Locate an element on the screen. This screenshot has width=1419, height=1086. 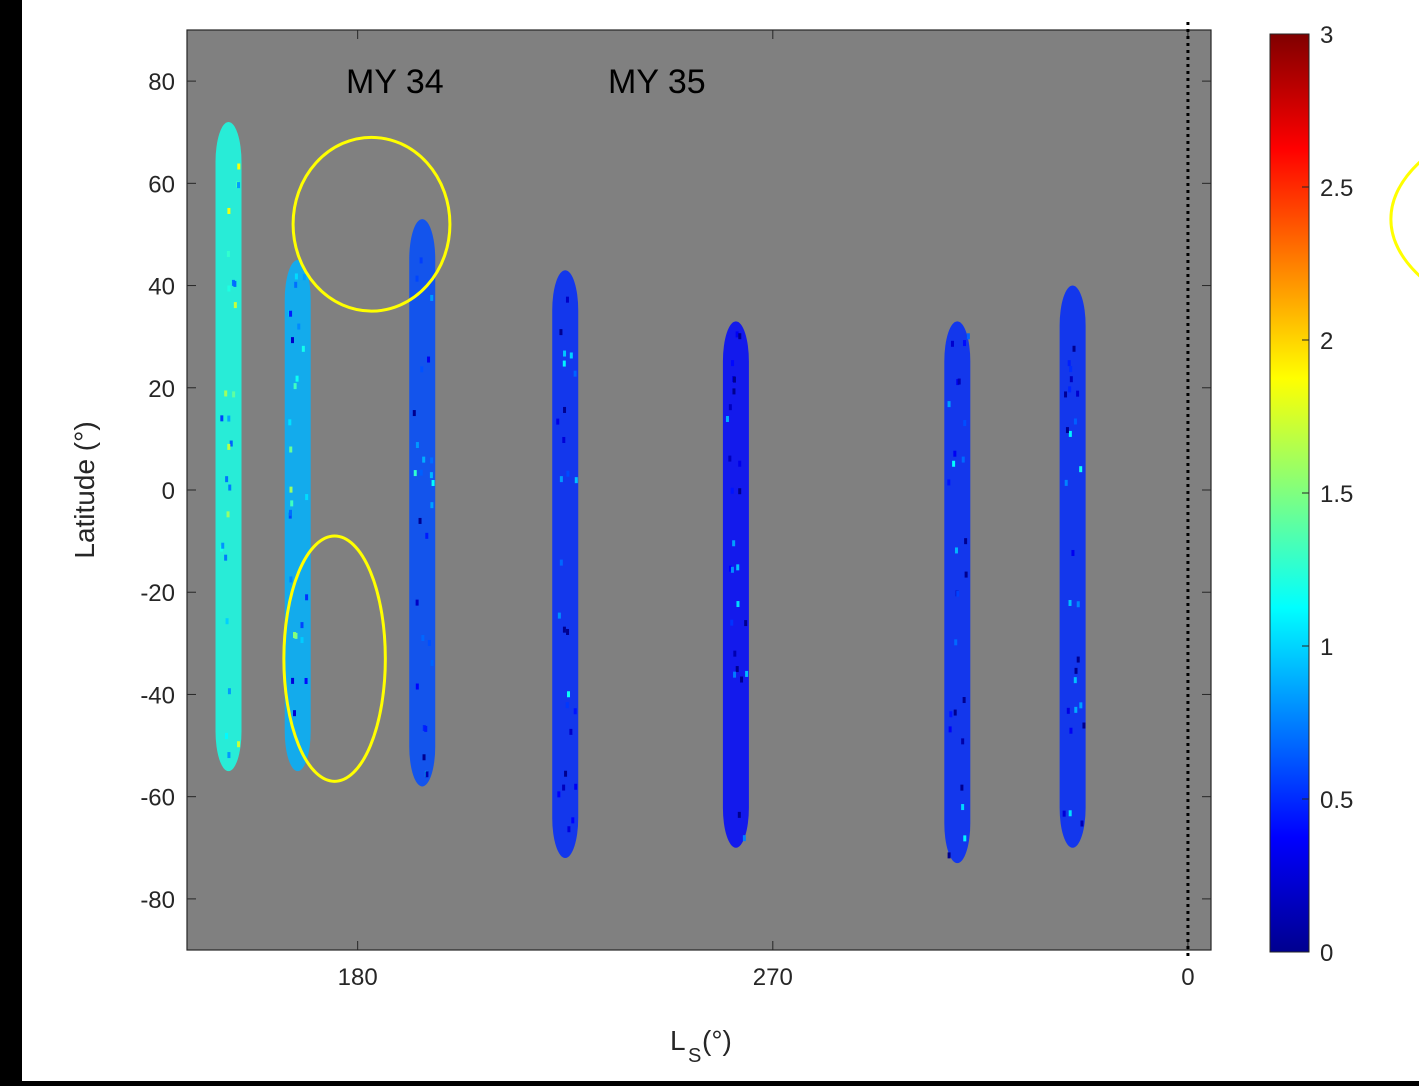
y-tick-label: -80 is located at coordinates (157, 900).